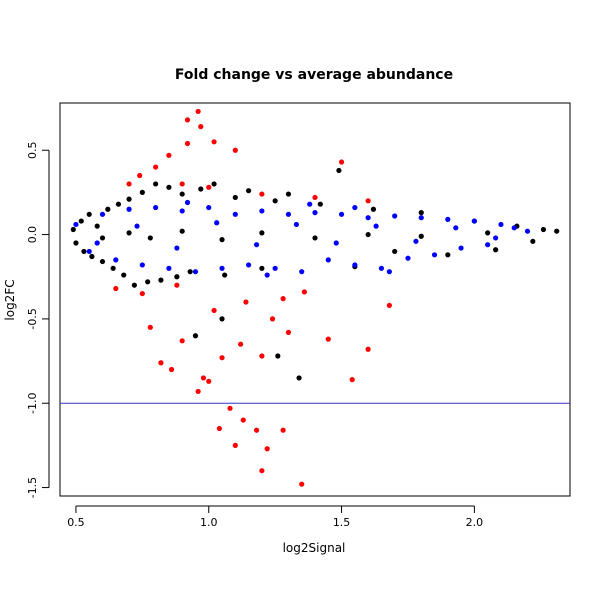 The height and width of the screenshot is (600, 600). What do you see at coordinates (314, 75) in the screenshot?
I see `chart-title: Fold change vs average abundance` at bounding box center [314, 75].